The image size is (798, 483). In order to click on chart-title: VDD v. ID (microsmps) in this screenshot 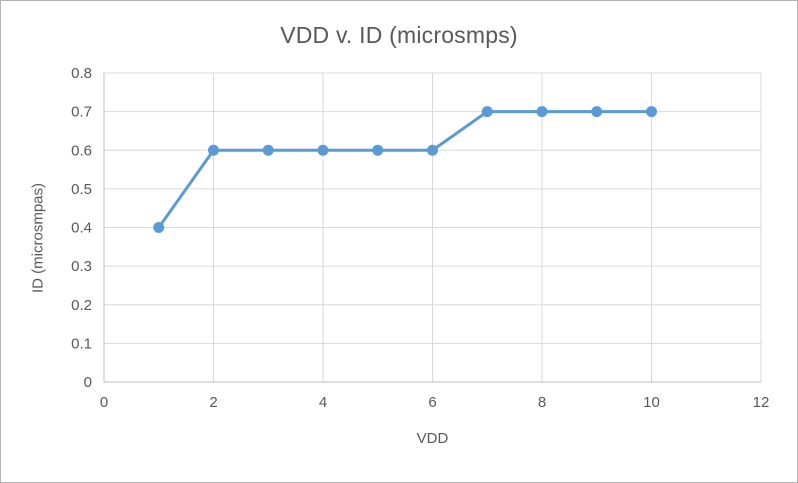, I will do `click(399, 35)`.